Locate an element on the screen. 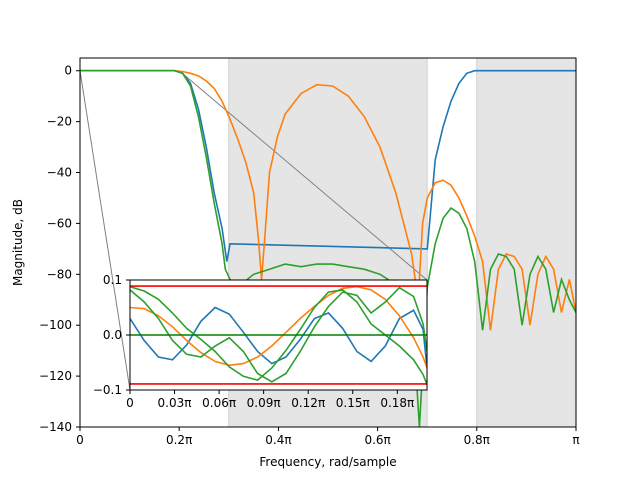  inset-y-tick-label: 0.0 is located at coordinates (112, 335).